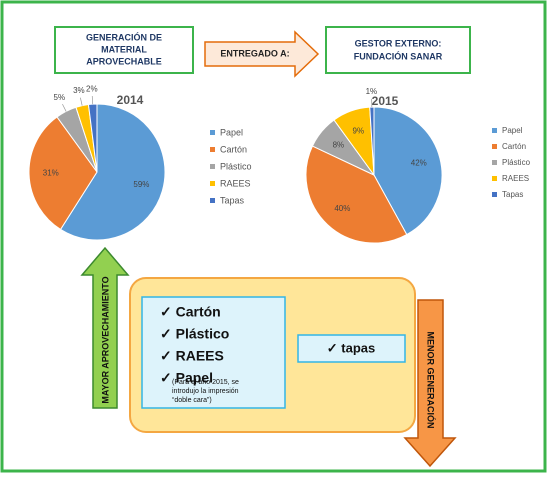 This screenshot has height=478, width=547. Describe the element at coordinates (351, 347) in the screenshot. I see `side-item: ✓ tapas` at that location.